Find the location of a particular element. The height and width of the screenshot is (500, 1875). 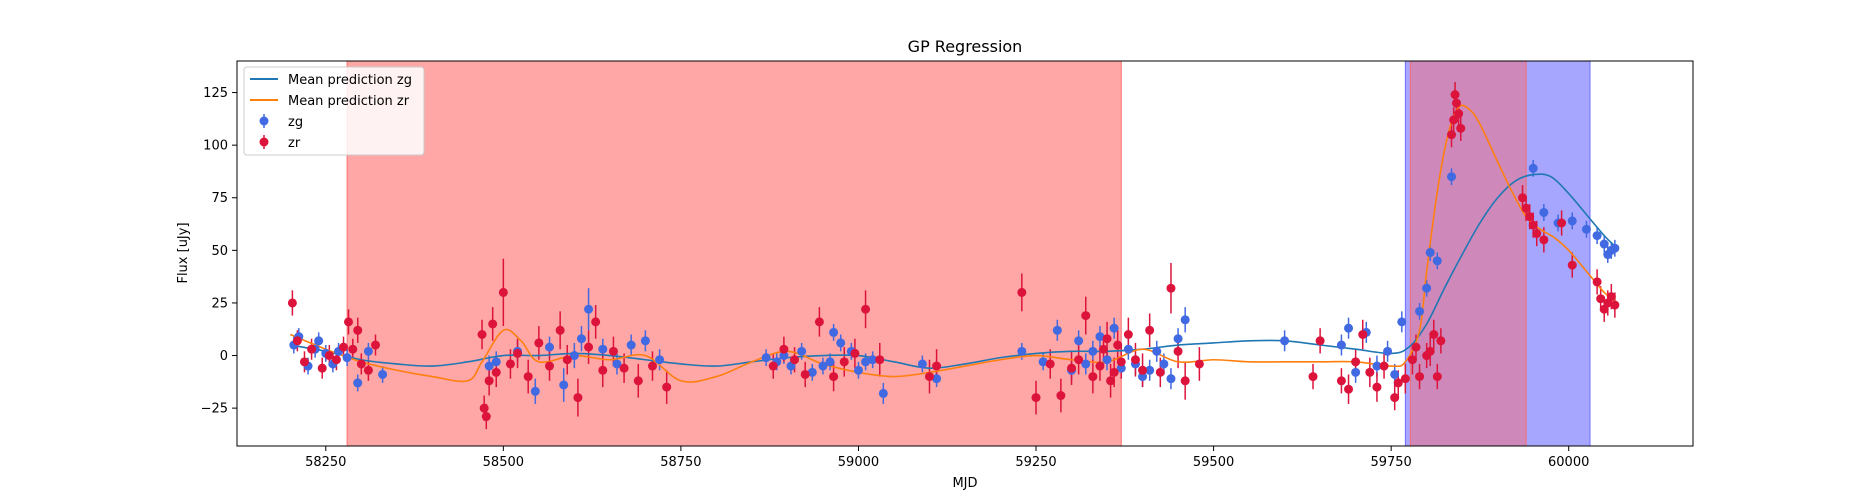

y-tick-label: 25 is located at coordinates (219, 303).